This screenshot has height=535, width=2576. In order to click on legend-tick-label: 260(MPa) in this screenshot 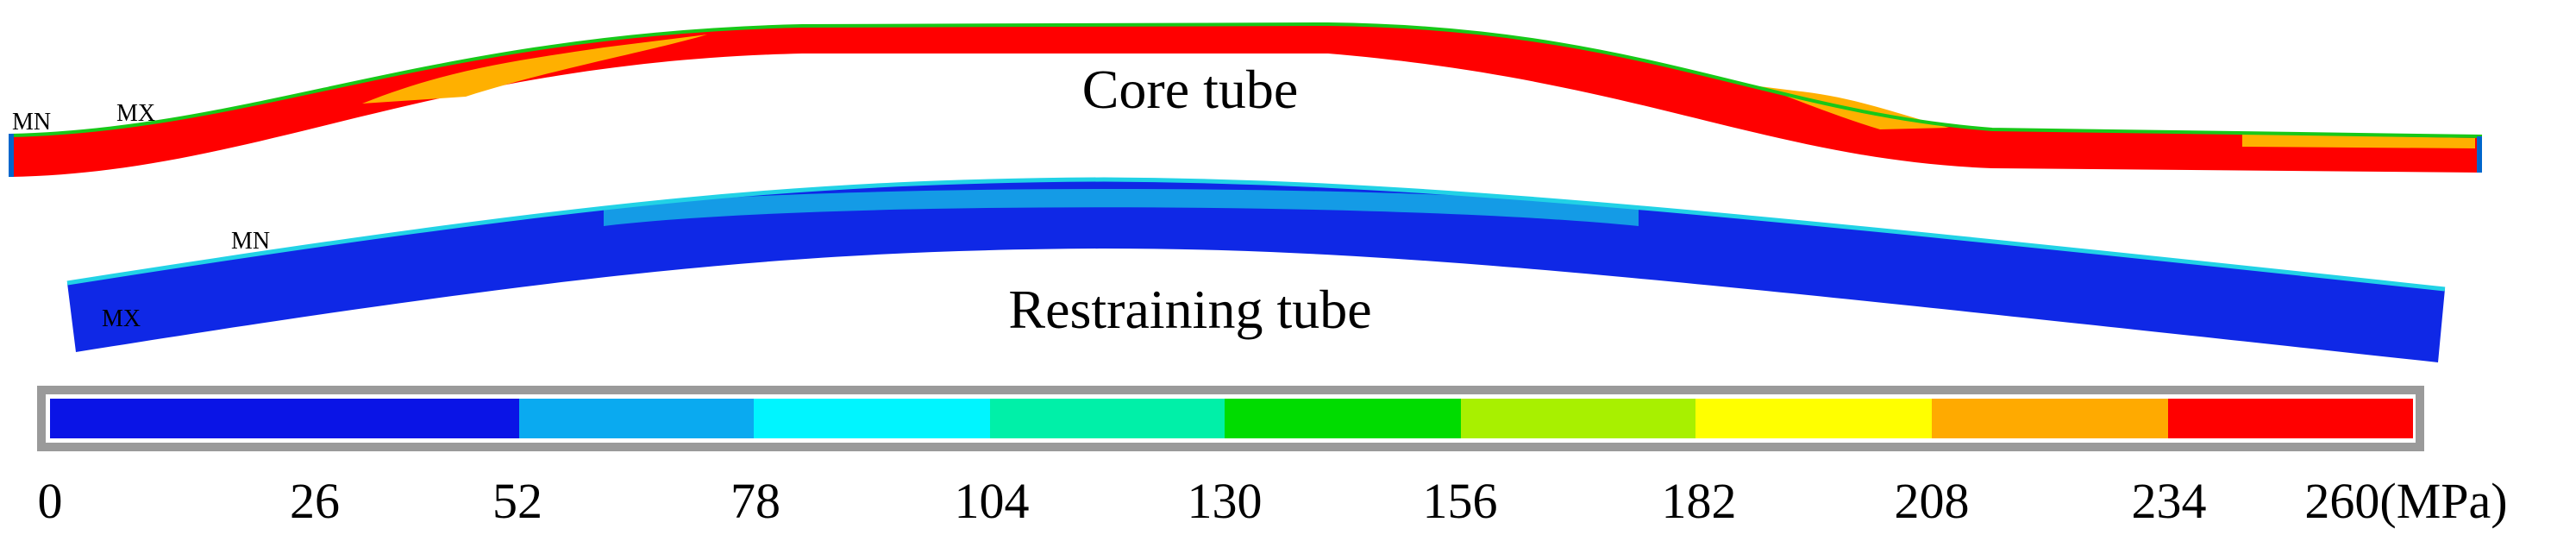, I will do `click(2405, 501)`.